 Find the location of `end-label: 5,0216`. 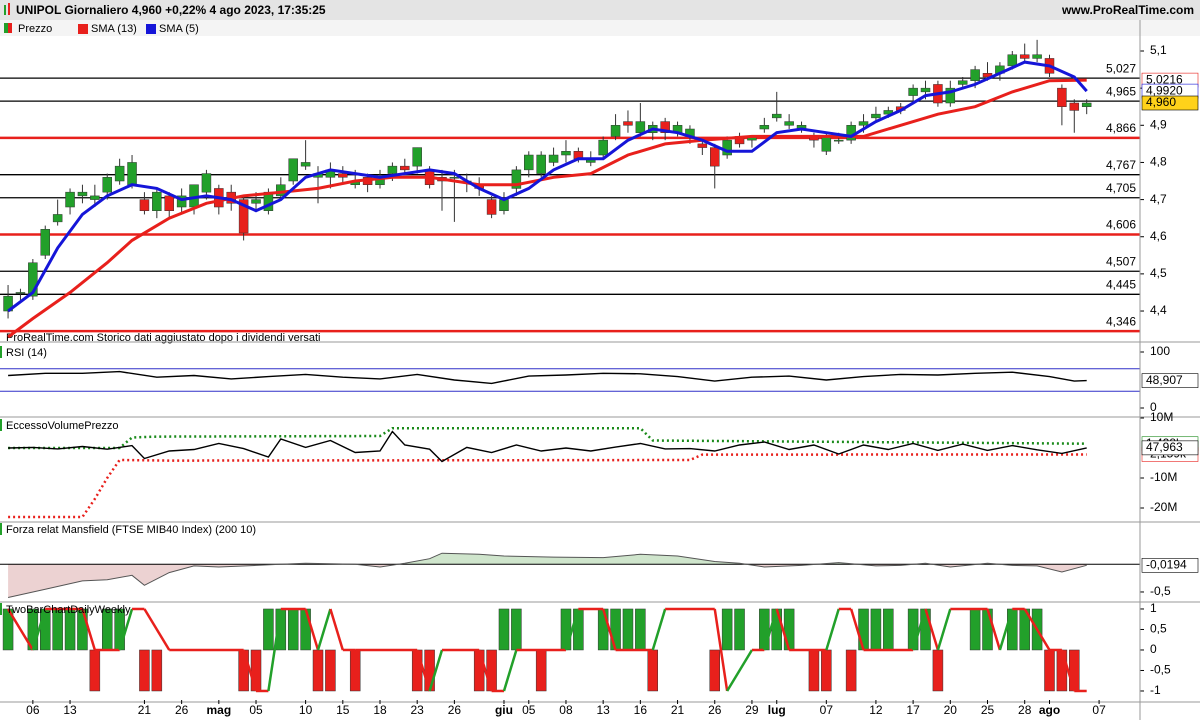

end-label: 5,0216 is located at coordinates (1164, 79).